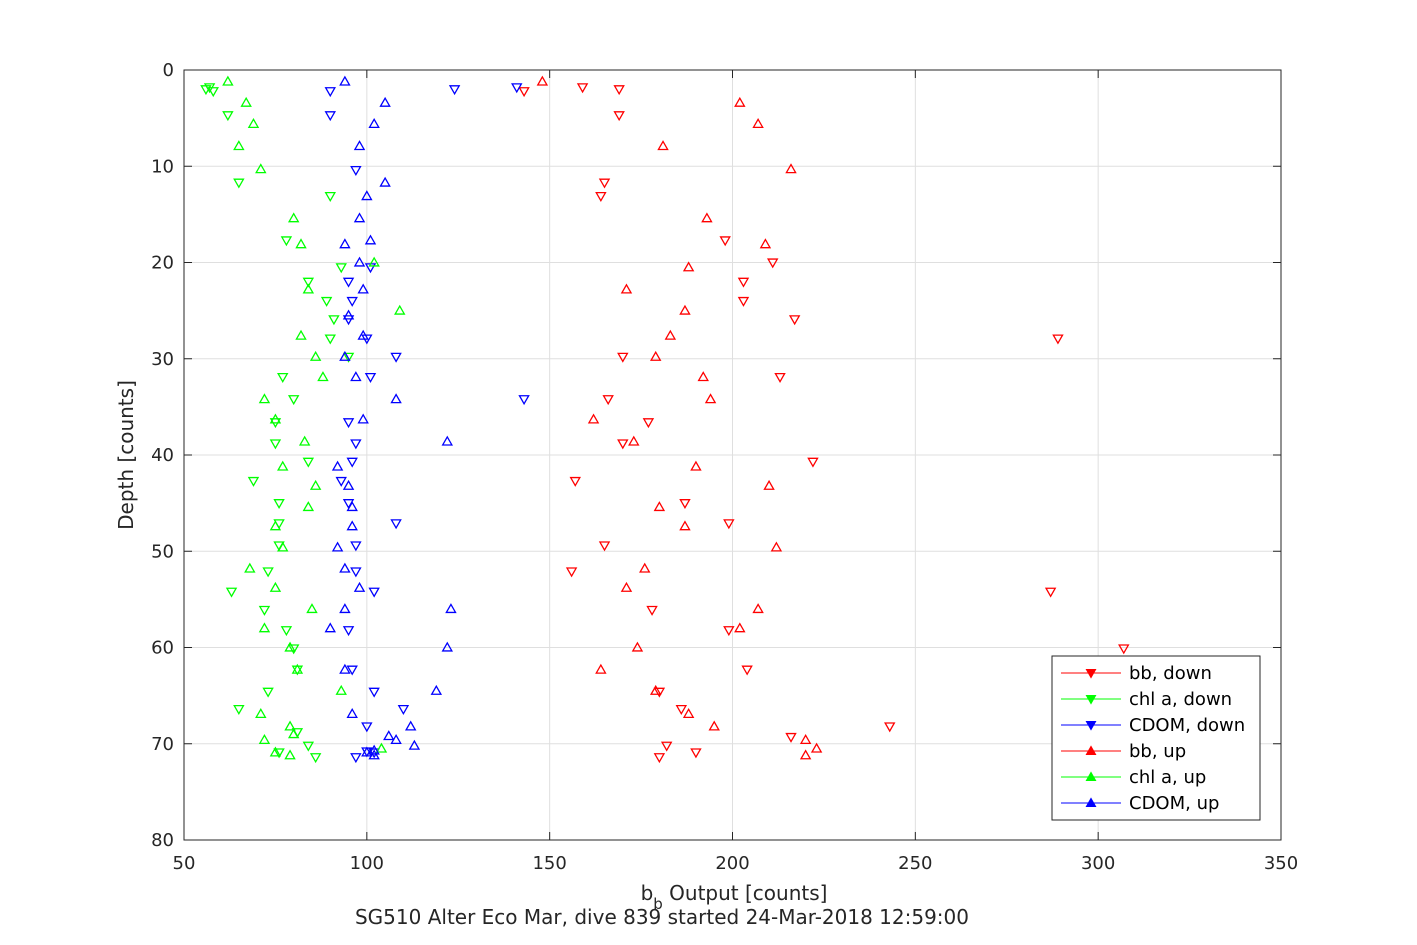 This screenshot has width=1417, height=945. Describe the element at coordinates (647, 893) in the screenshot. I see `x-axis-label-main: b` at that location.